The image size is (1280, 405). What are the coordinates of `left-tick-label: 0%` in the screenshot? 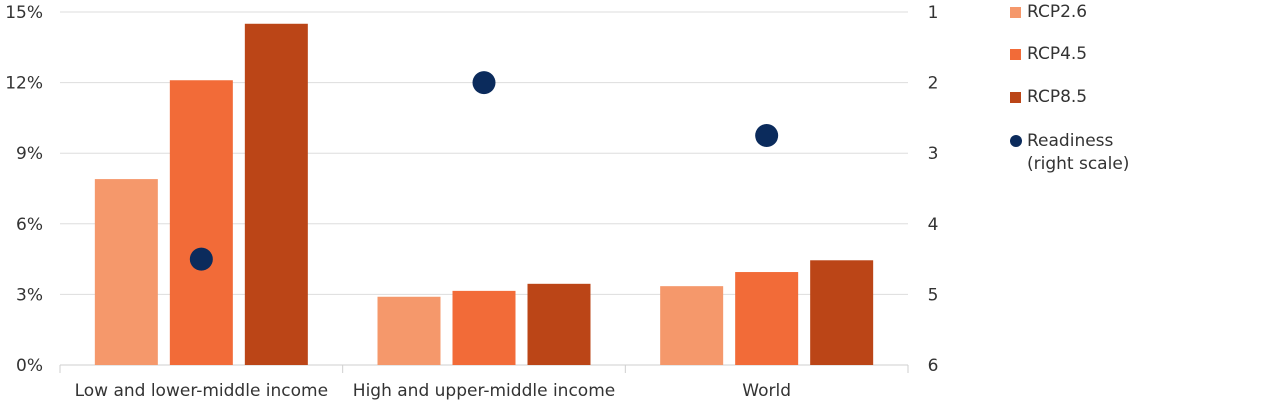 It's located at (29, 366).